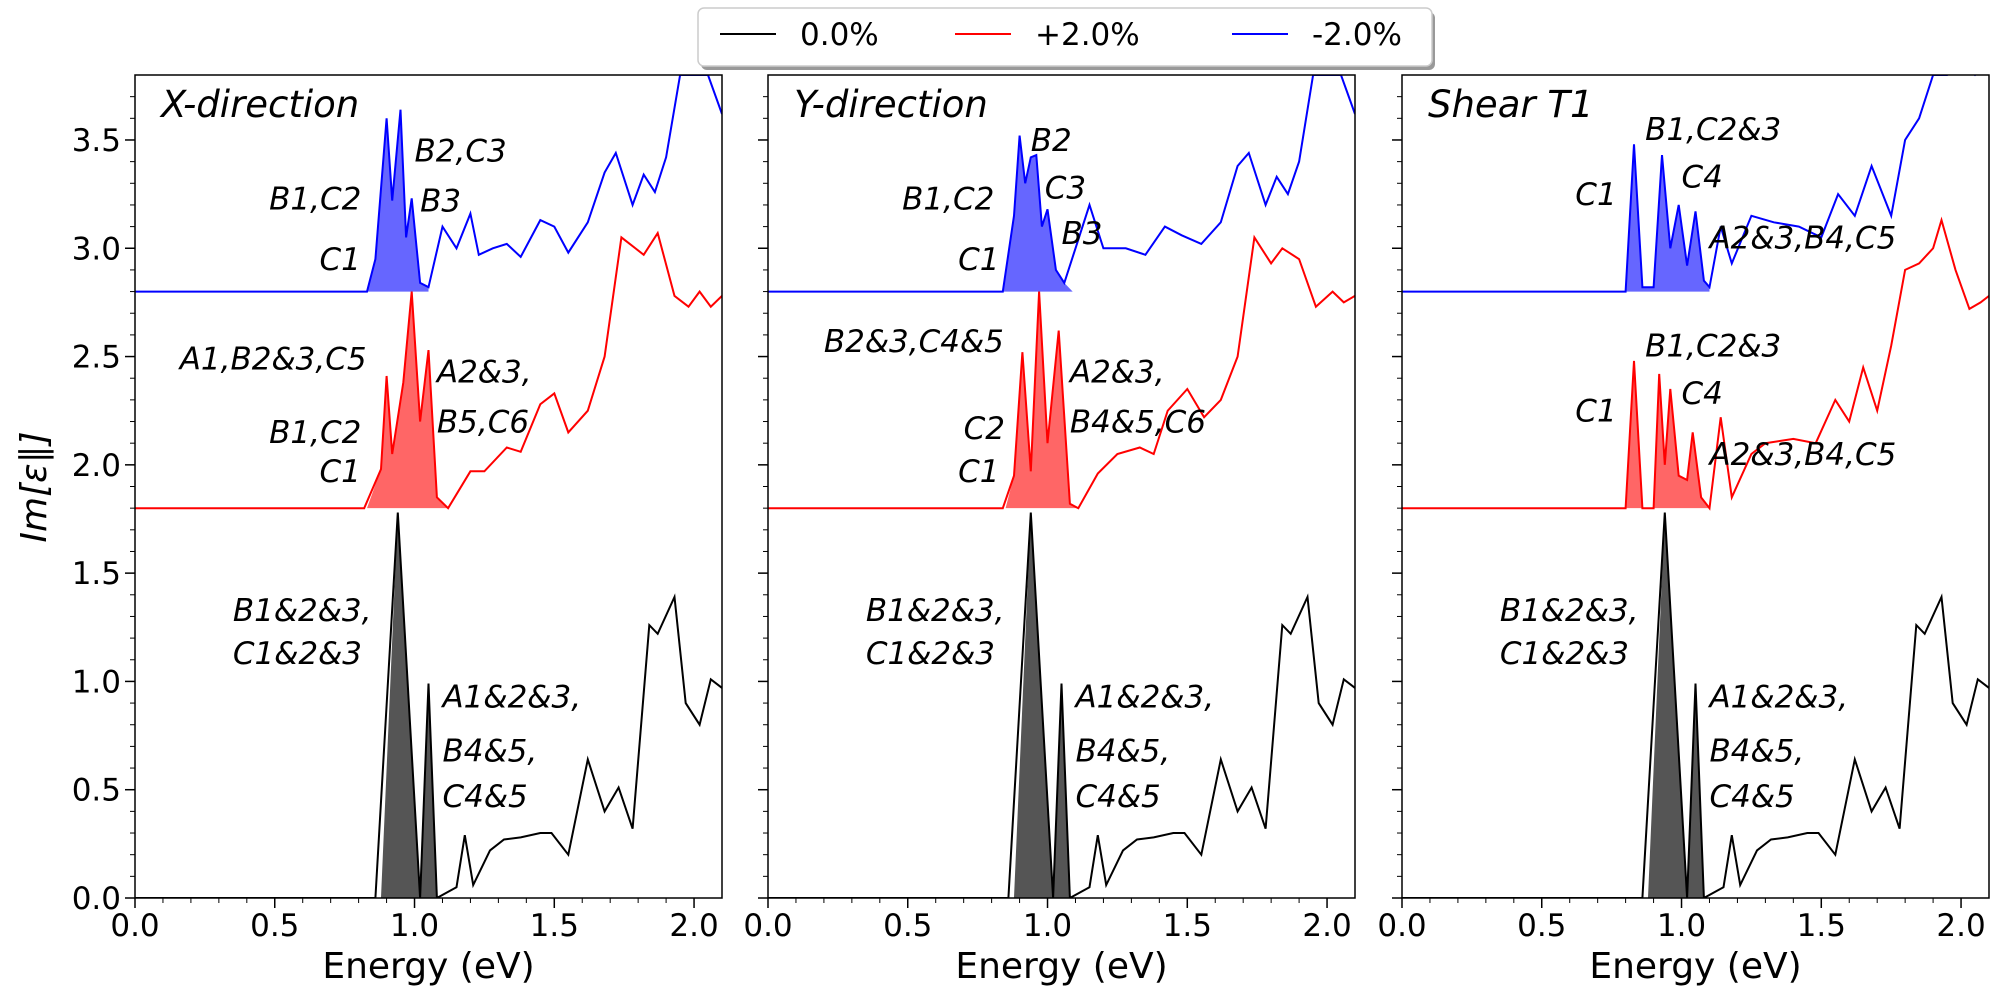 This screenshot has width=2000, height=1000. Describe the element at coordinates (1138, 422) in the screenshot. I see `annotation: B4&5,C6` at that location.